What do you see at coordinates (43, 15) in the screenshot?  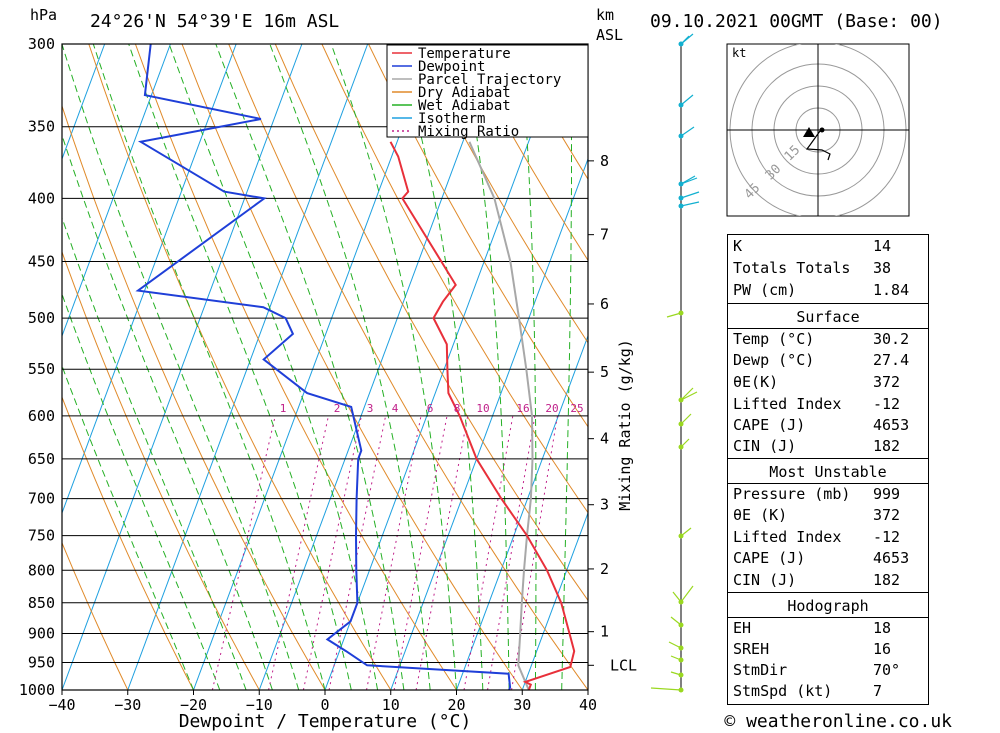 I see `hpa-unit-label: hPa` at bounding box center [43, 15].